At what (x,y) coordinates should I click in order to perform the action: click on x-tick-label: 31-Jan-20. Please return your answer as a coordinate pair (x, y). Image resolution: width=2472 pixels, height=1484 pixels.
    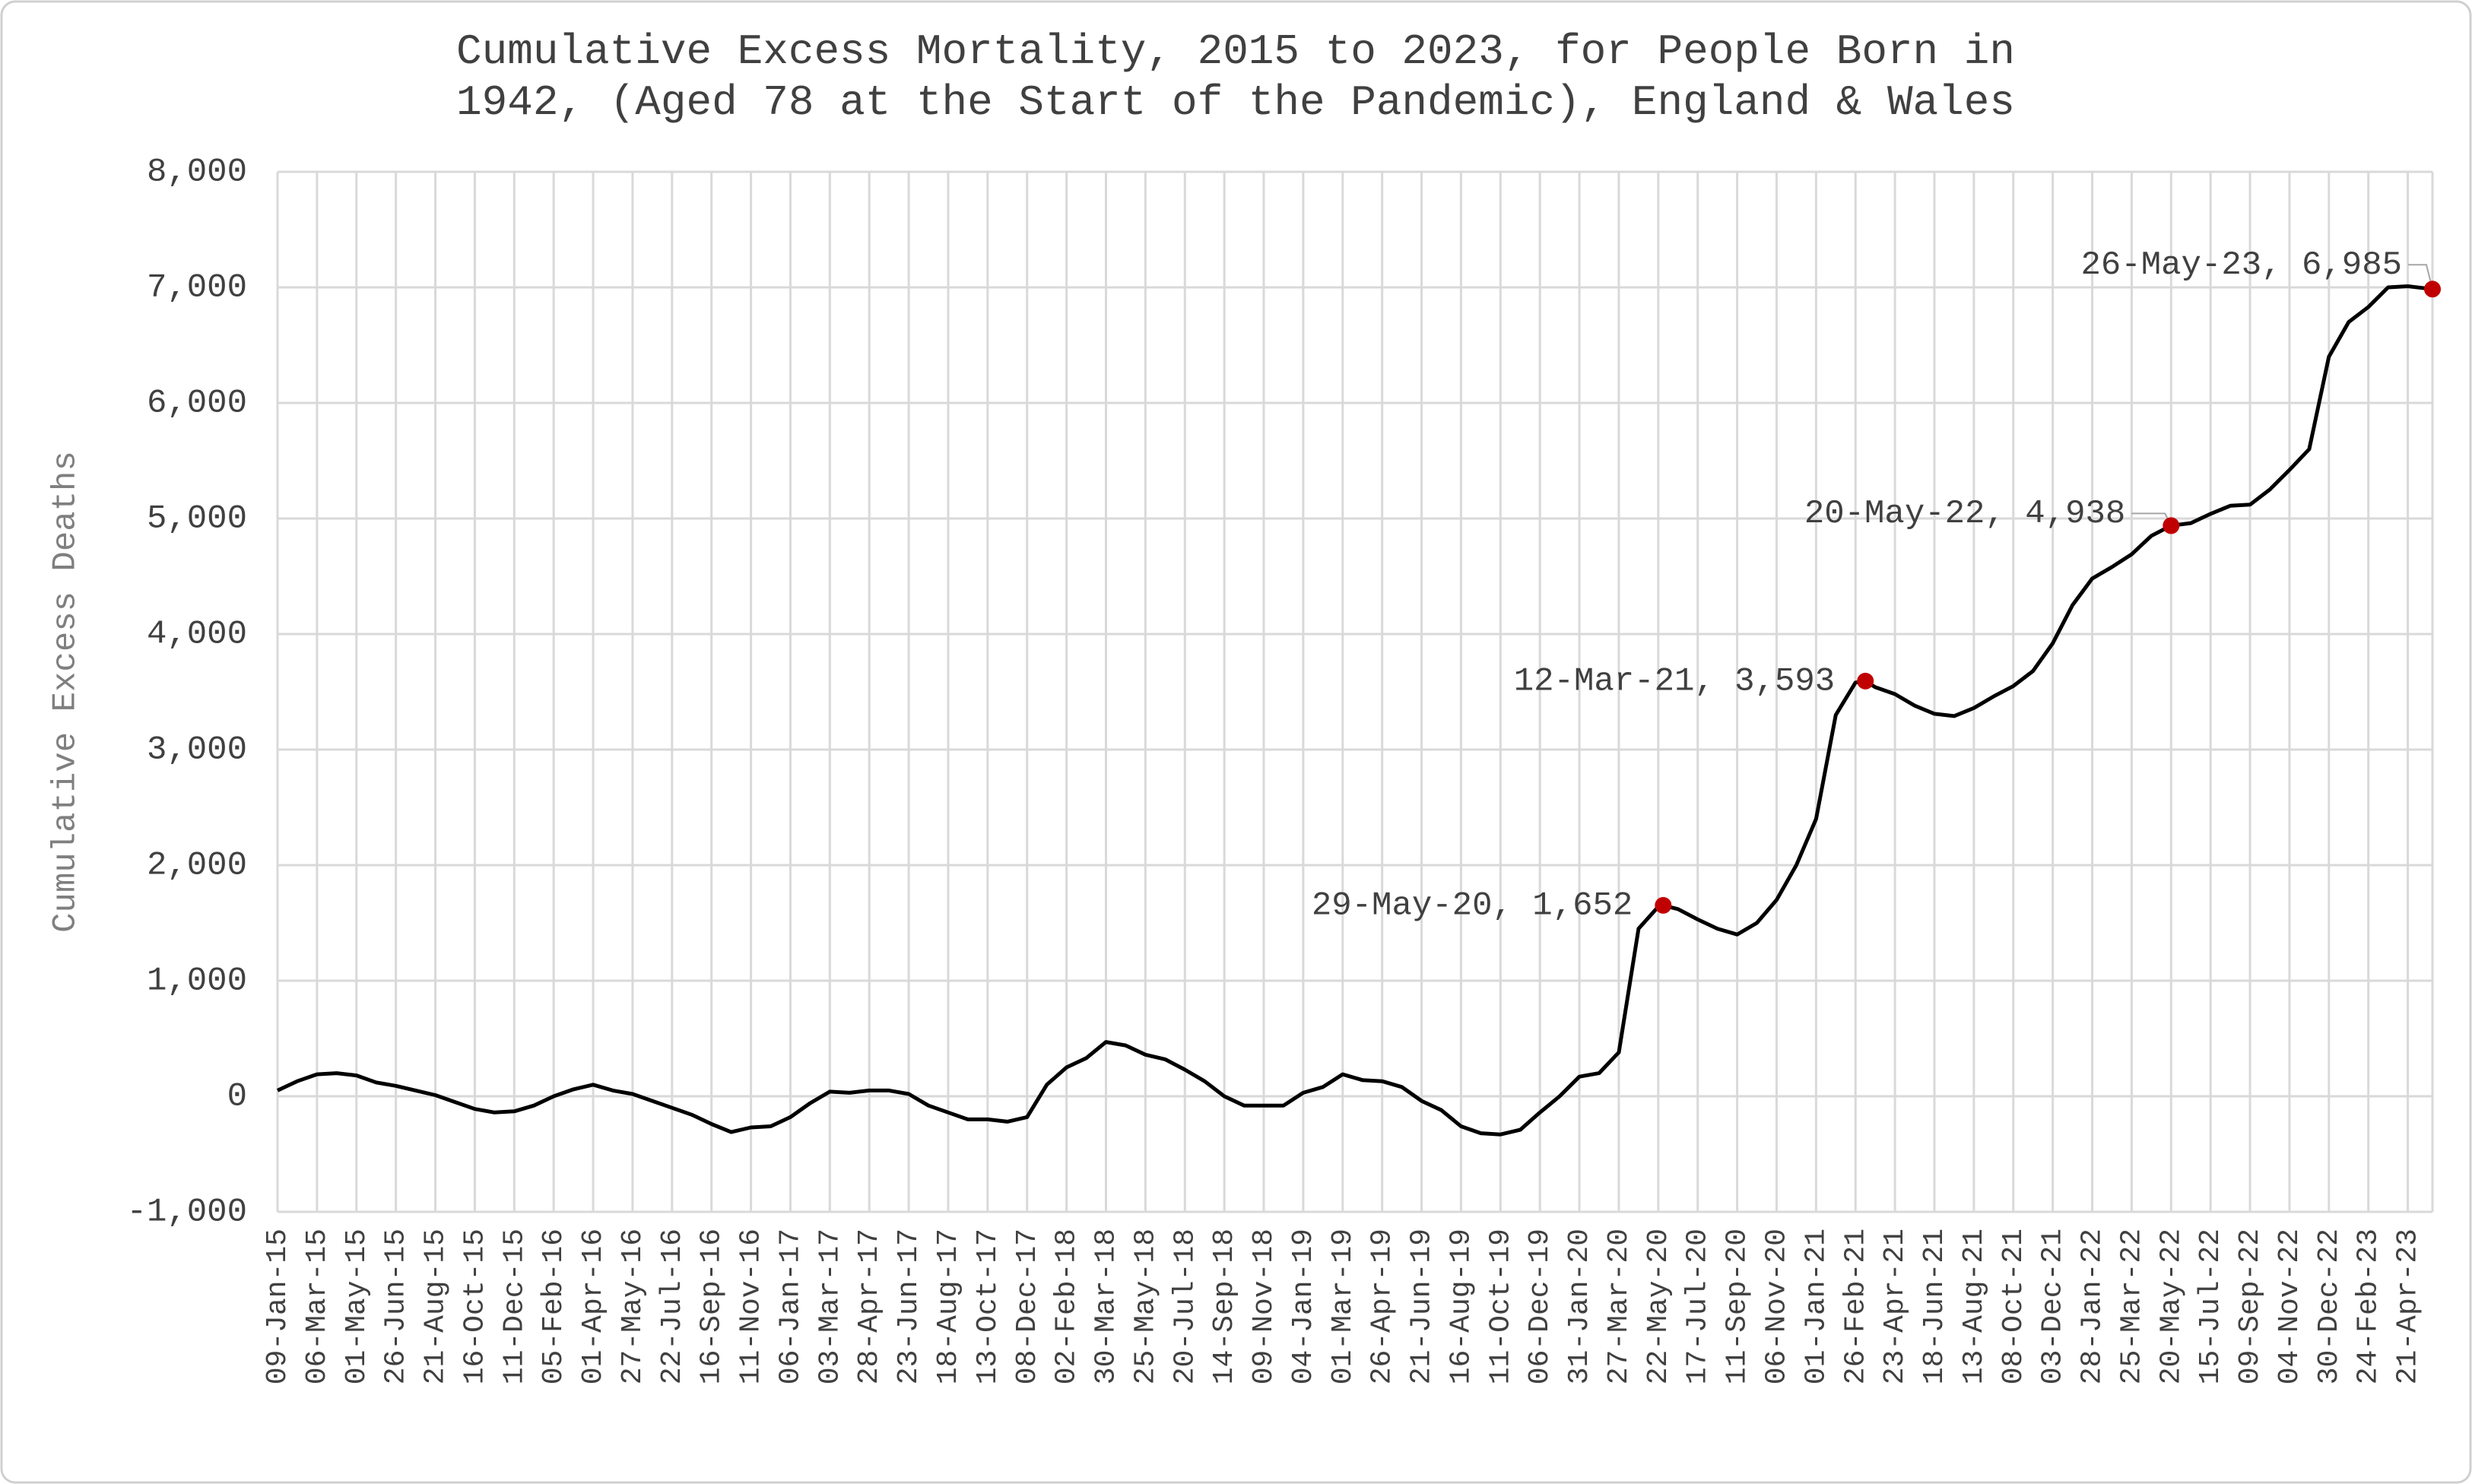
    Looking at the image, I should click on (1579, 1306).